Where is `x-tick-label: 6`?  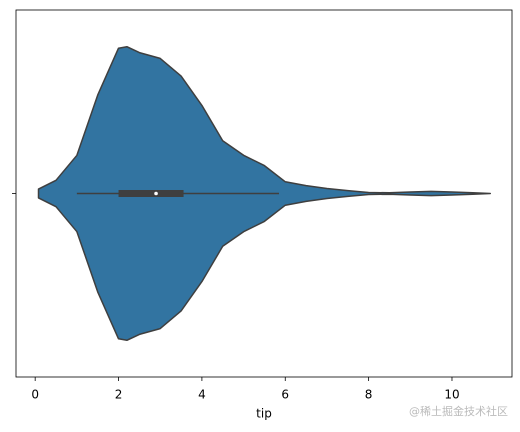
x-tick-label: 6 is located at coordinates (285, 395).